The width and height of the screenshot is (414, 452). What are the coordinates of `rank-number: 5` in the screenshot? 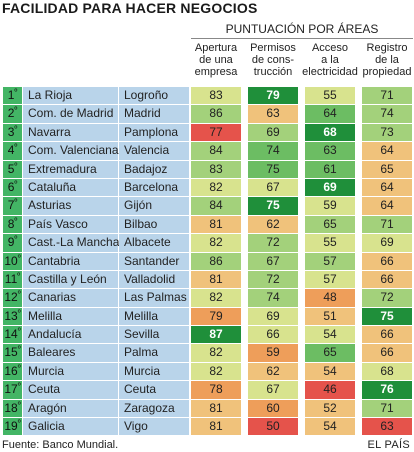 It's located at (11, 168).